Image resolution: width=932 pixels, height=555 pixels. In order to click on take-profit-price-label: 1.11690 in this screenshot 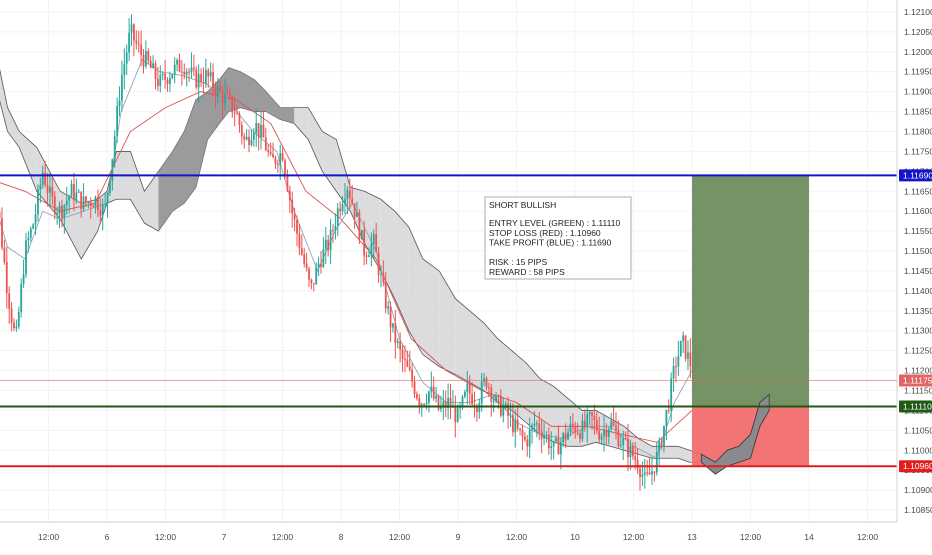, I will do `click(917, 175)`.